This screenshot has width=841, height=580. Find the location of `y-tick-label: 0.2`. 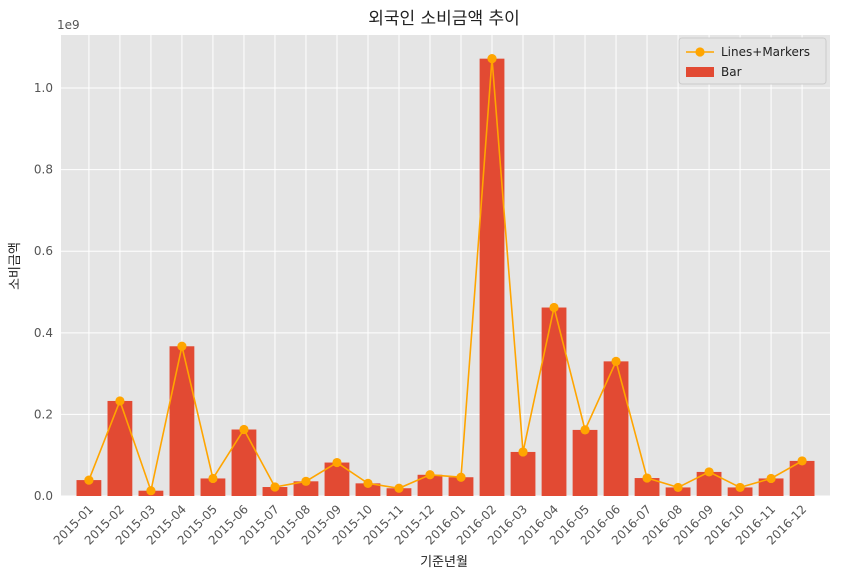

y-tick-label: 0.2 is located at coordinates (43, 414).